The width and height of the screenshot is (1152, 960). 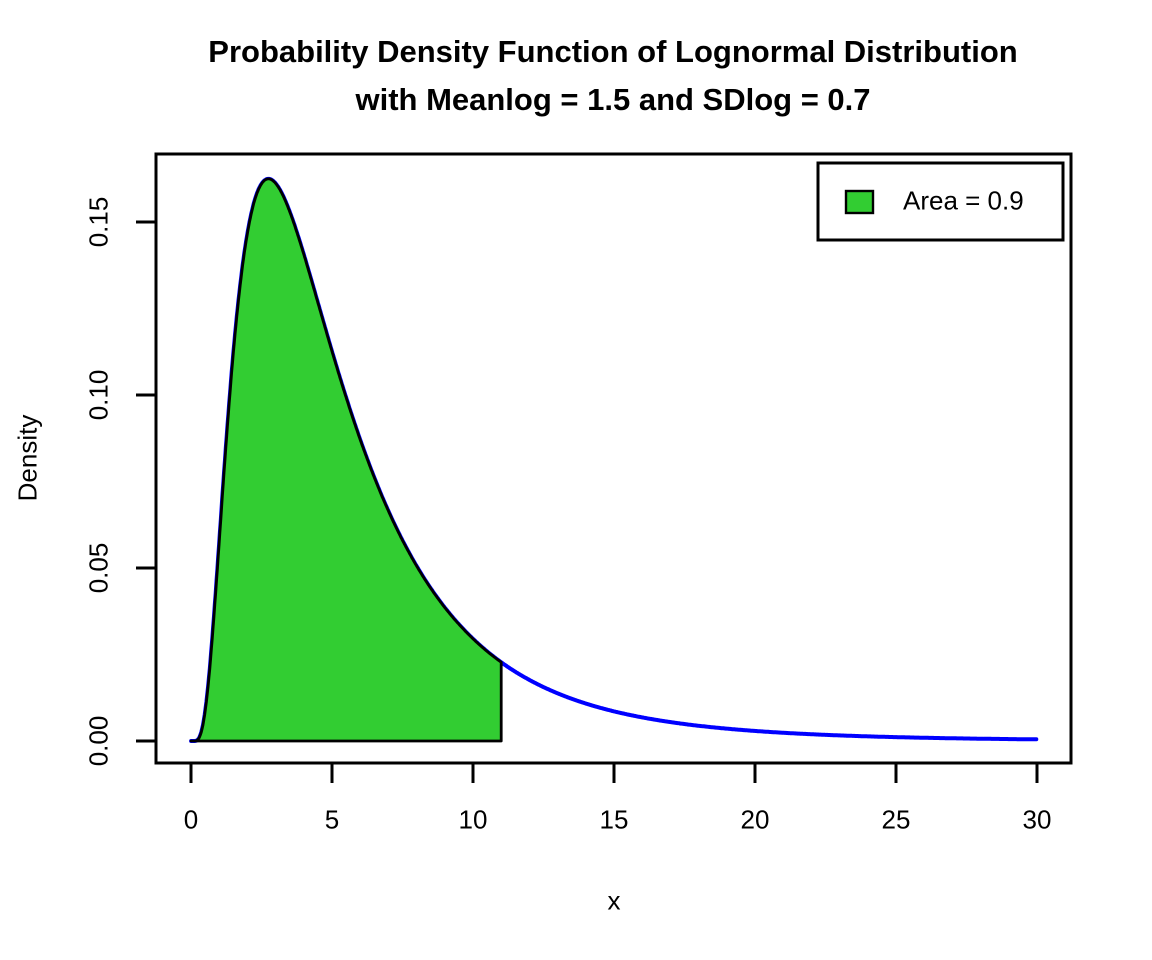 What do you see at coordinates (332, 819) in the screenshot?
I see `x-tick-label-5: 5` at bounding box center [332, 819].